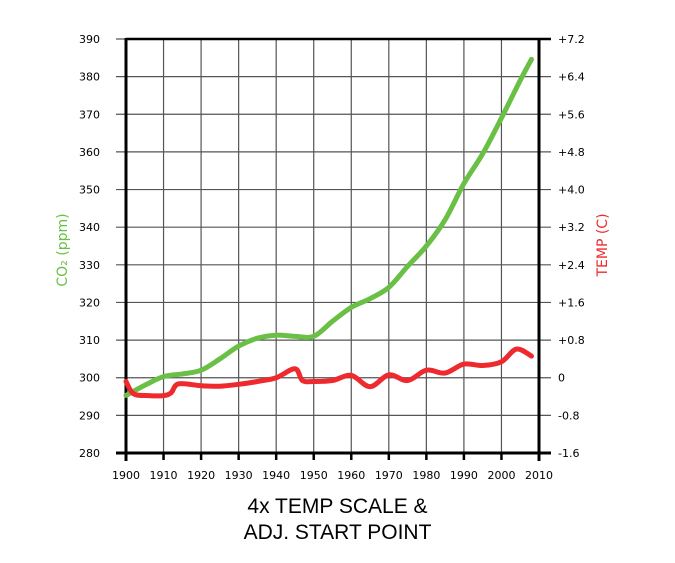 The image size is (675, 563). Describe the element at coordinates (571, 114) in the screenshot. I see `y-right-tick-label: +5.6` at that location.